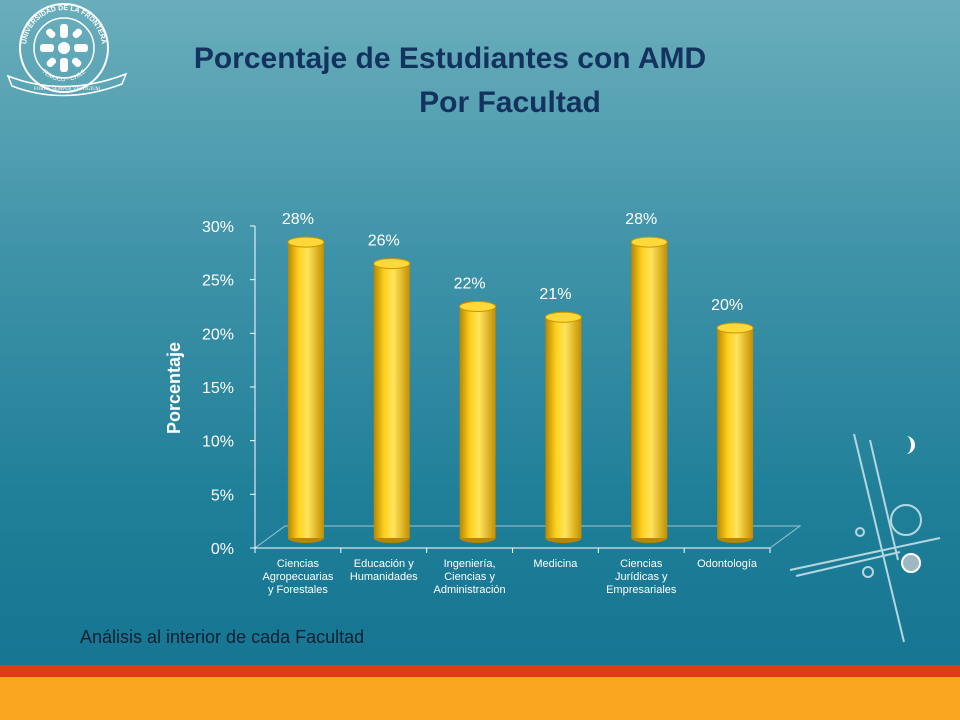  I want to click on category-label: Educación y Humanidades, so click(384, 570).